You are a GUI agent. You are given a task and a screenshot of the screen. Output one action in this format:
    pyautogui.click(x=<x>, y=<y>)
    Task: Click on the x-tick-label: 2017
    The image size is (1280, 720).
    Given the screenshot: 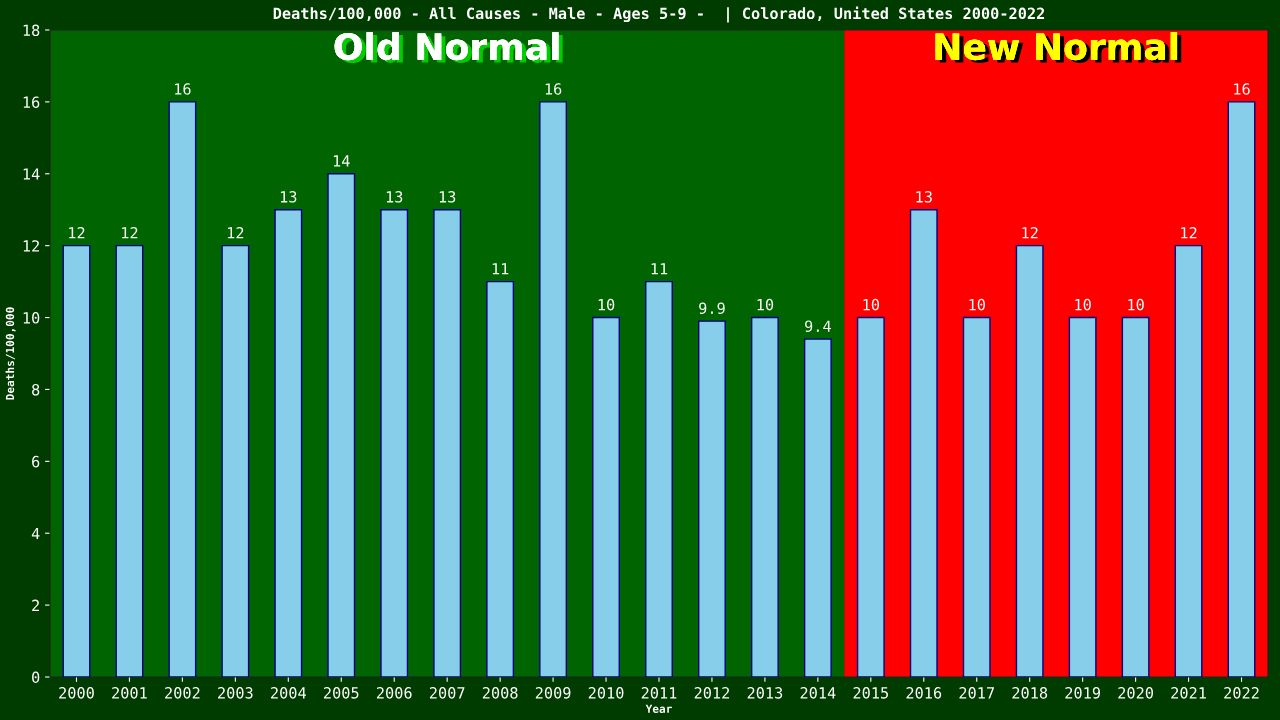 What is the action you would take?
    pyautogui.click(x=976, y=693)
    